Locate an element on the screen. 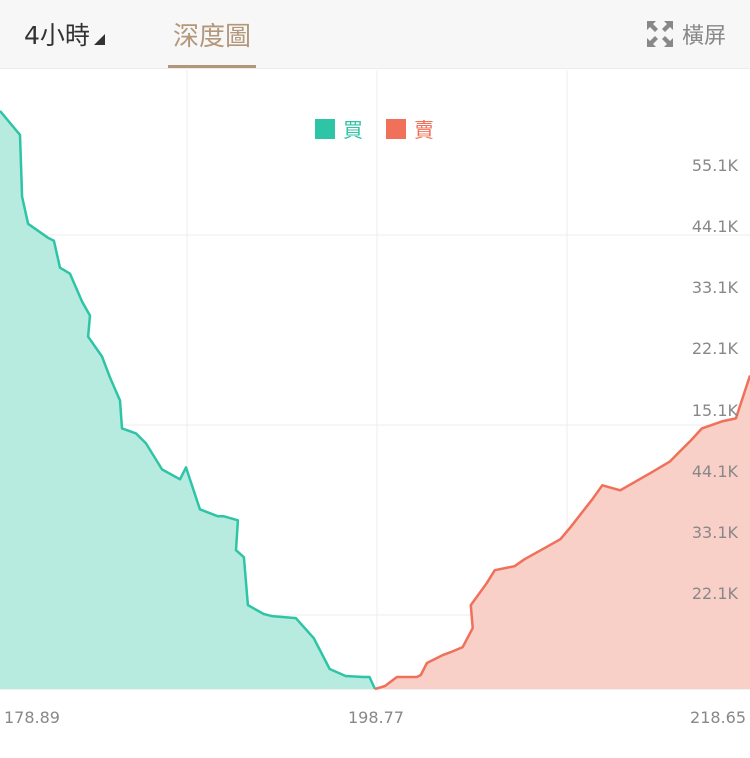 The width and height of the screenshot is (750, 758). x-tick-label: 198.77 is located at coordinates (376, 717).